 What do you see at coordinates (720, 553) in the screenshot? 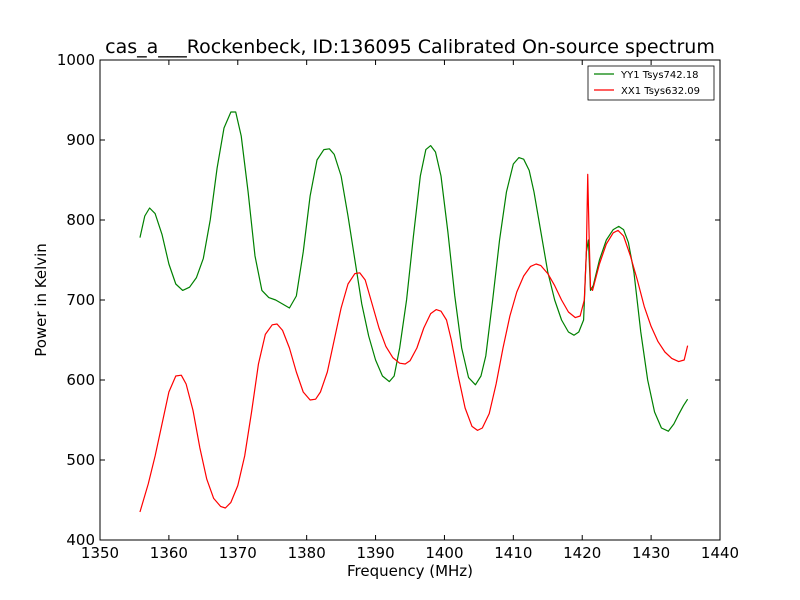
I see `x-tick-label: 1440` at bounding box center [720, 553].